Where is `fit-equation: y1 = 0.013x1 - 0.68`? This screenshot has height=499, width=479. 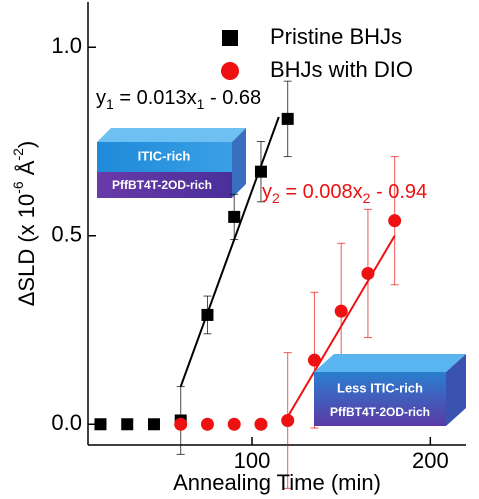 fit-equation: y1 = 0.013x1 - 0.68 is located at coordinates (178, 99).